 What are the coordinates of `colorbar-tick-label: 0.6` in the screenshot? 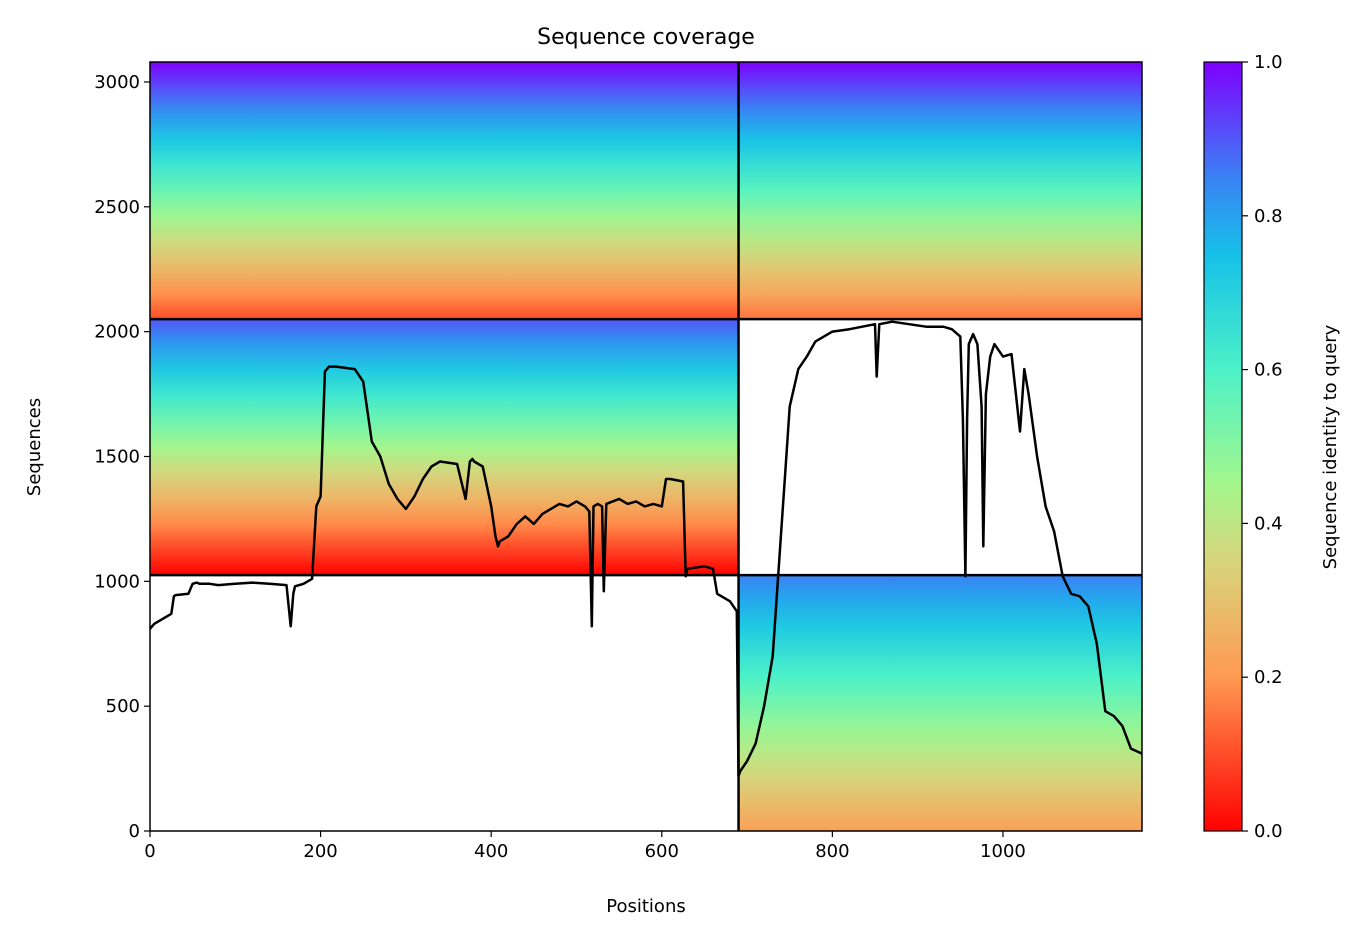 It's located at (1268, 370).